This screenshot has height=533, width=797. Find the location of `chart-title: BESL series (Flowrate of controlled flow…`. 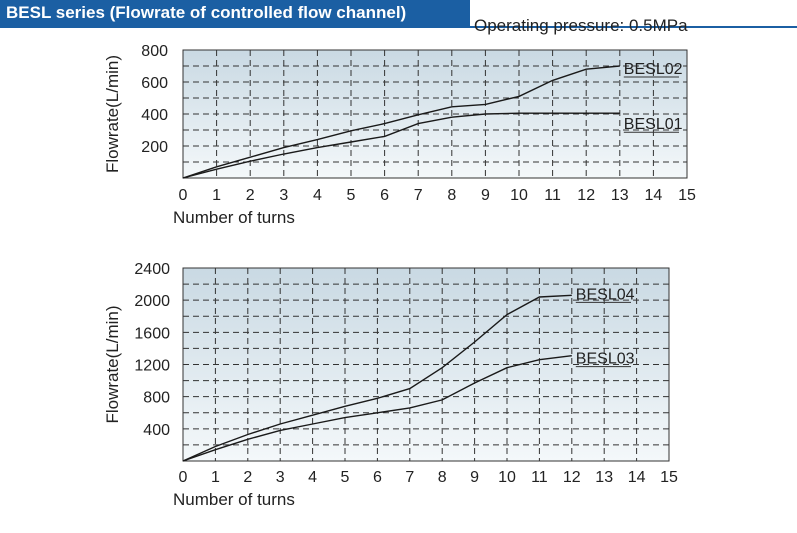

chart-title: BESL series (Flowrate of controlled flow… is located at coordinates (235, 13).